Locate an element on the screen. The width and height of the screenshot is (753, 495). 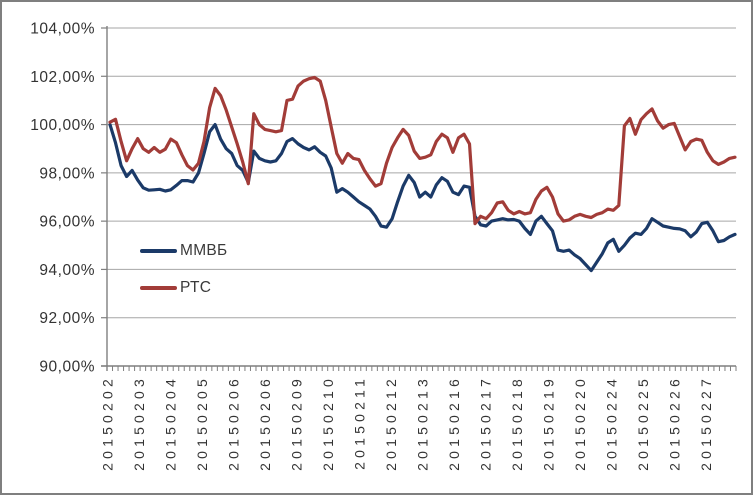
mmvb-legend-label: ММВБ is located at coordinates (204, 250).